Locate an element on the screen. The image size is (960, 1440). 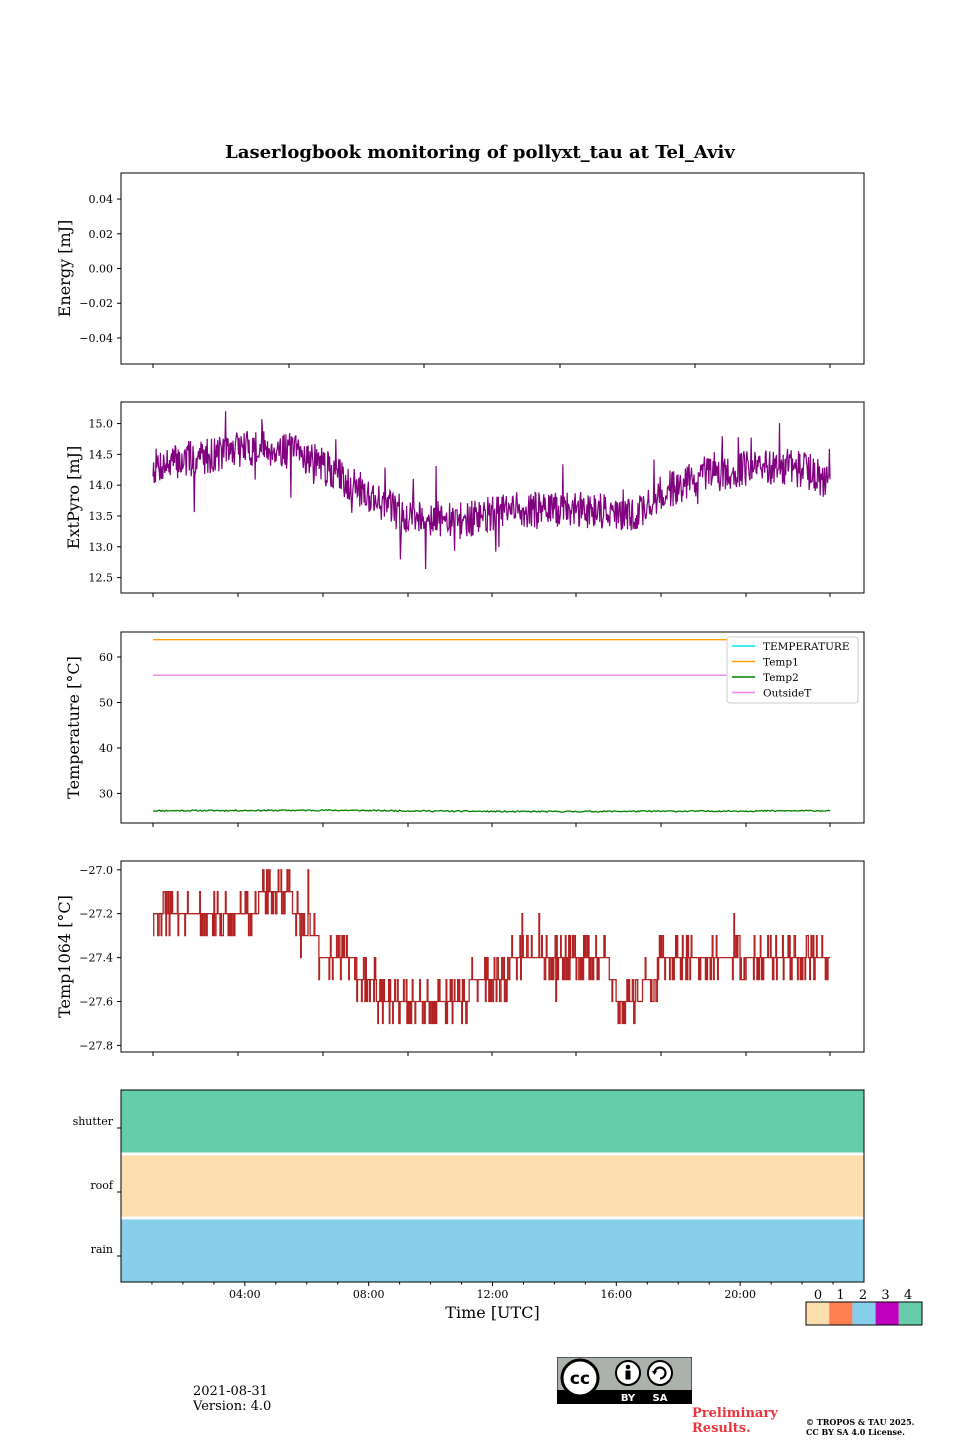
panel-4: −27.0 −27.2 −27.4 −27.6 −27.8 Temp1064 [°C] is located at coordinates (460, 958).